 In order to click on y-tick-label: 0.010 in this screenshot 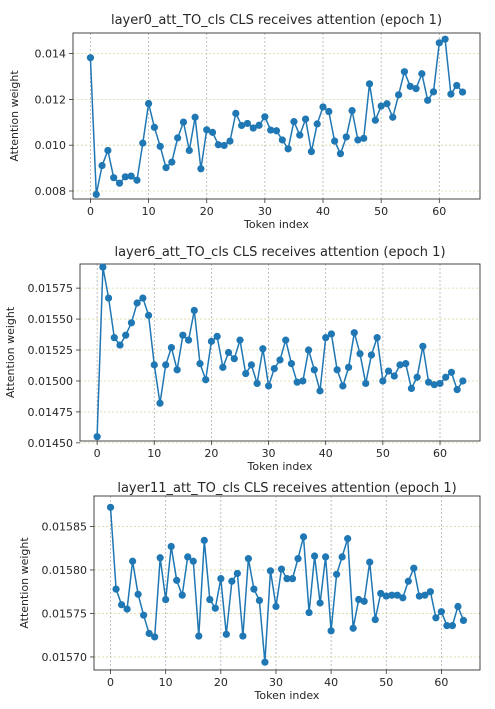, I will do `click(51, 145)`.